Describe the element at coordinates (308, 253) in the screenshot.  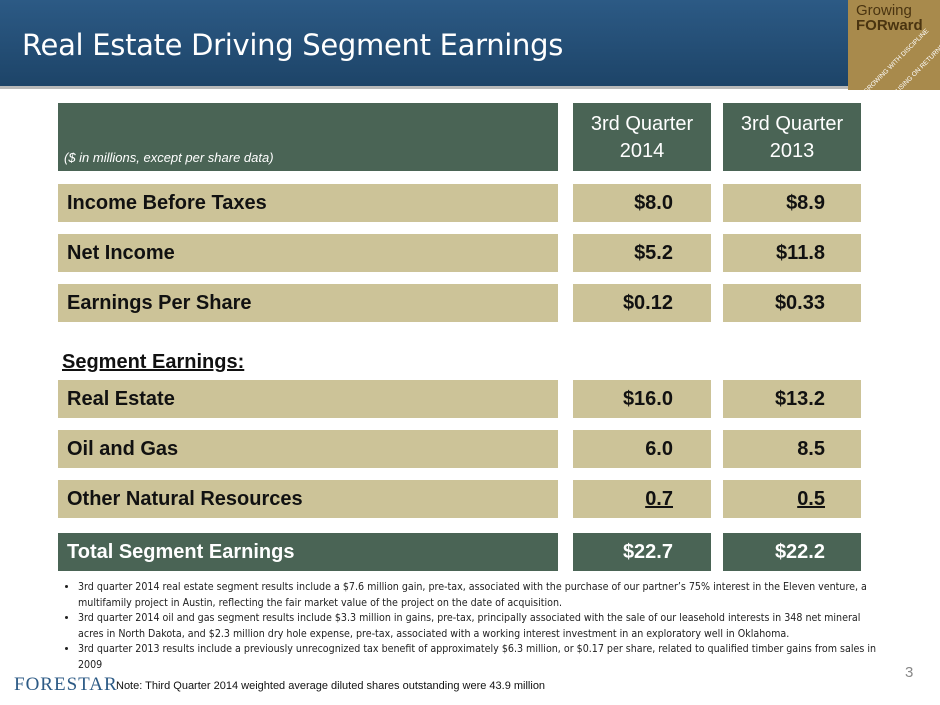
I see `row-label: Net Income` at that location.